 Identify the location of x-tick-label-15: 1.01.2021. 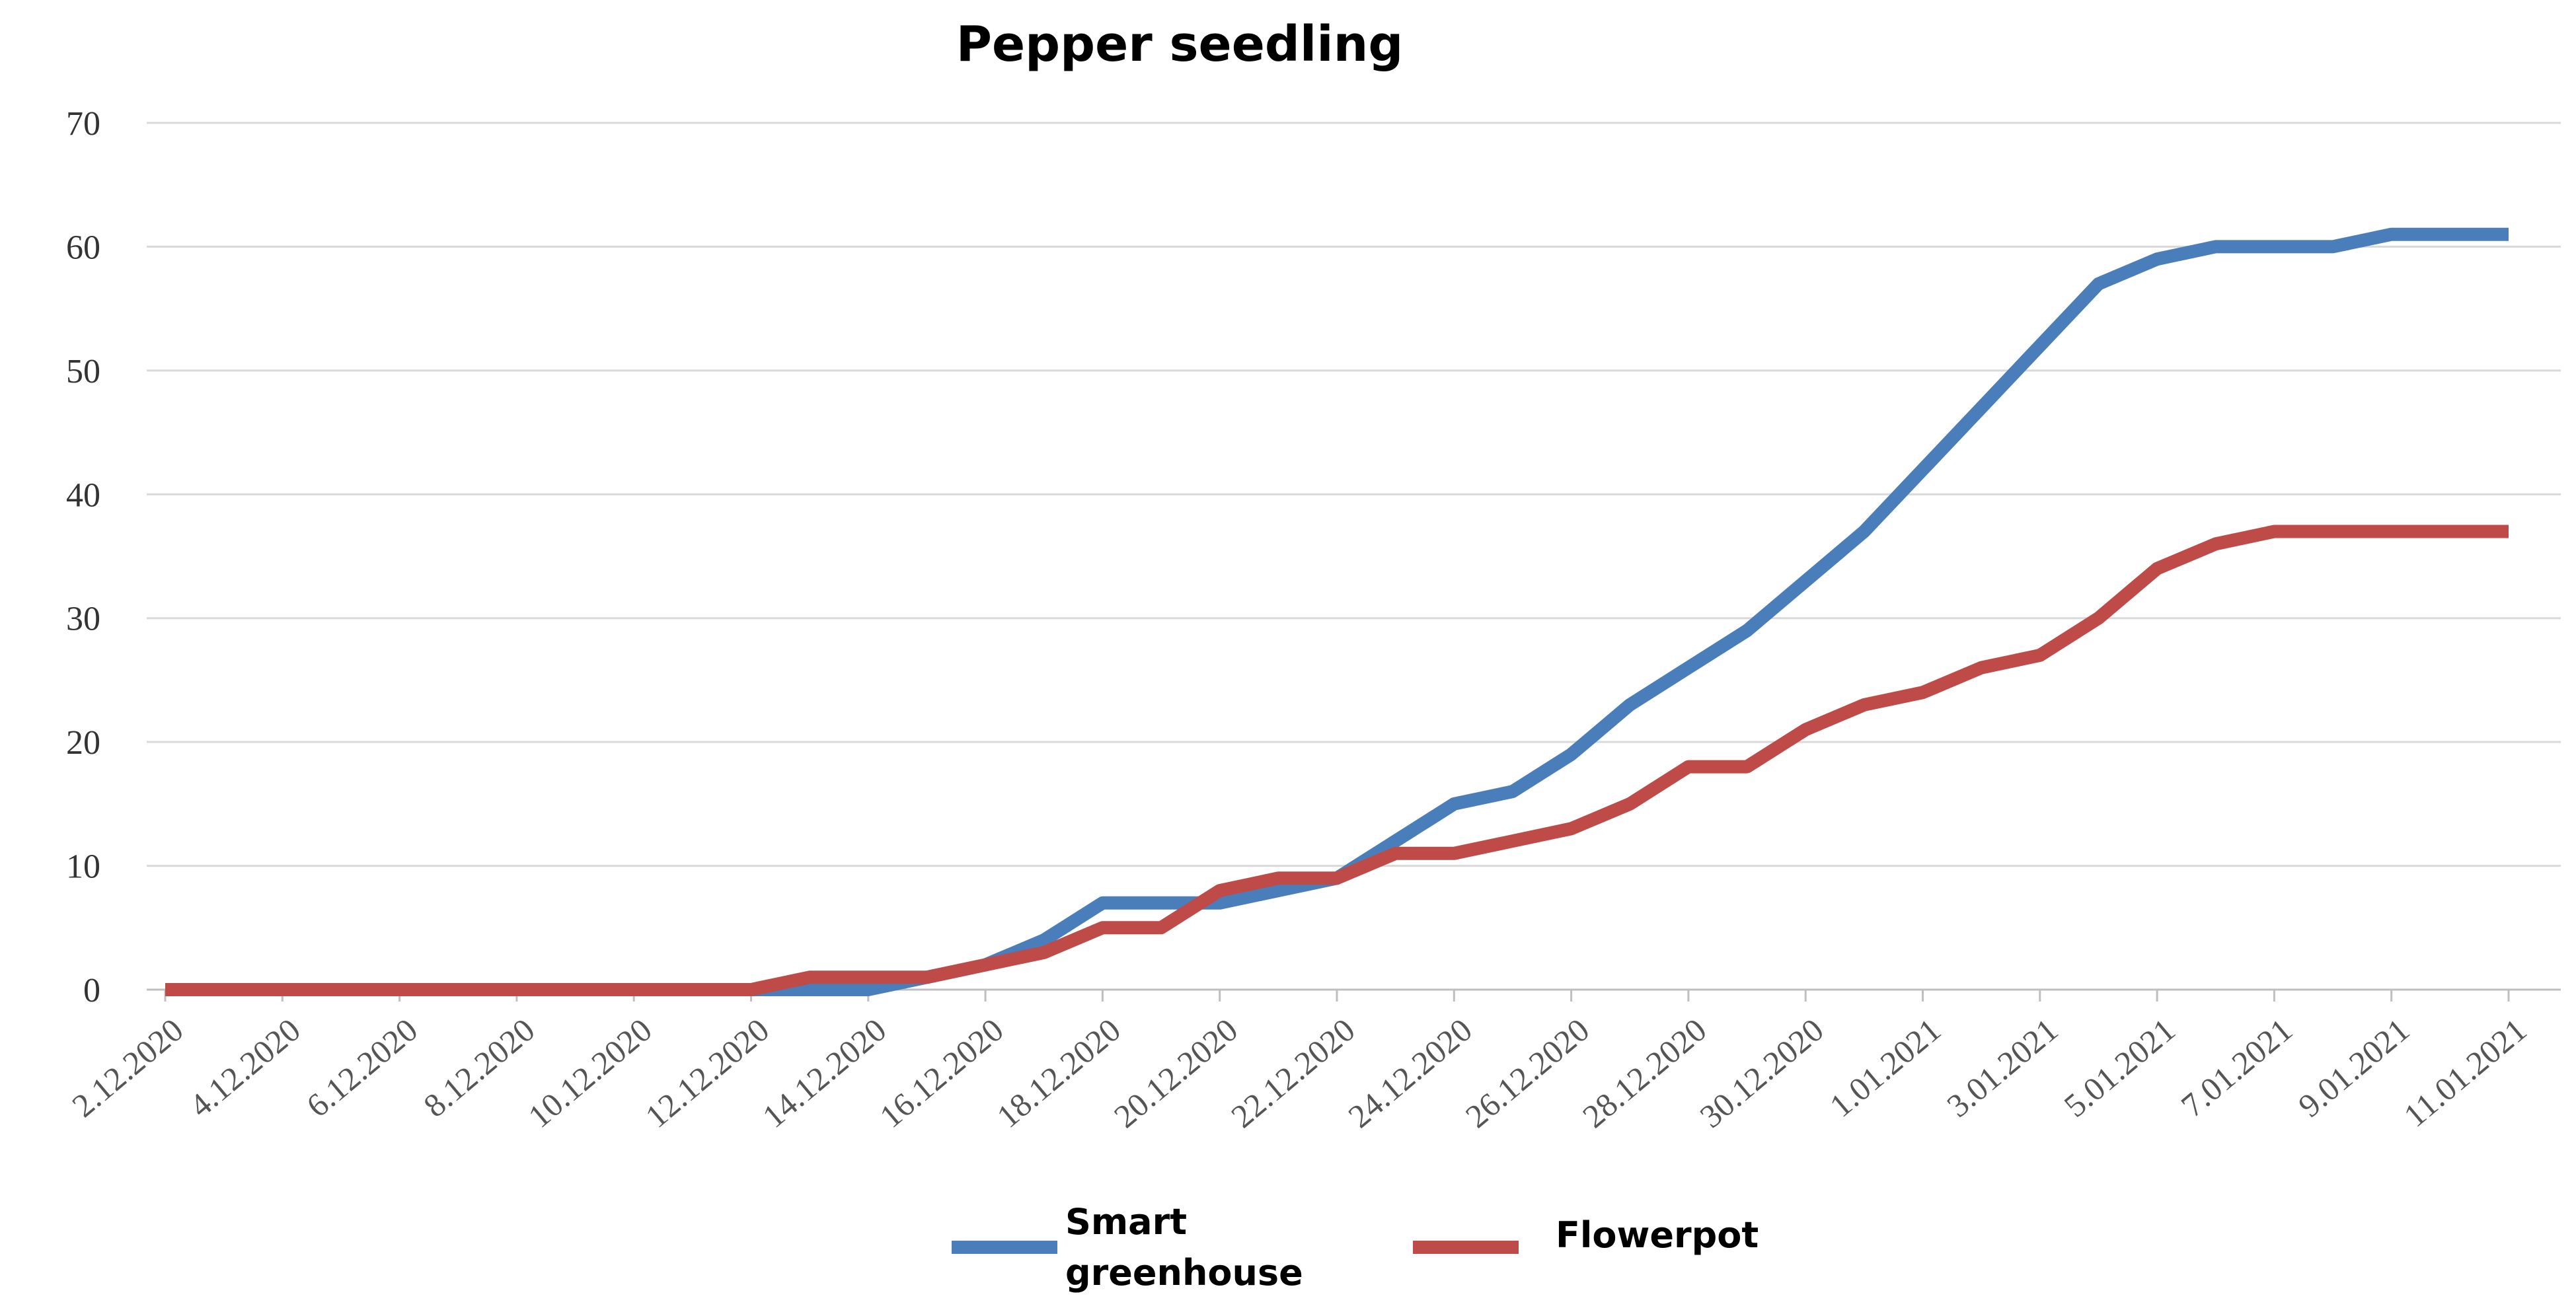
(1886, 1067).